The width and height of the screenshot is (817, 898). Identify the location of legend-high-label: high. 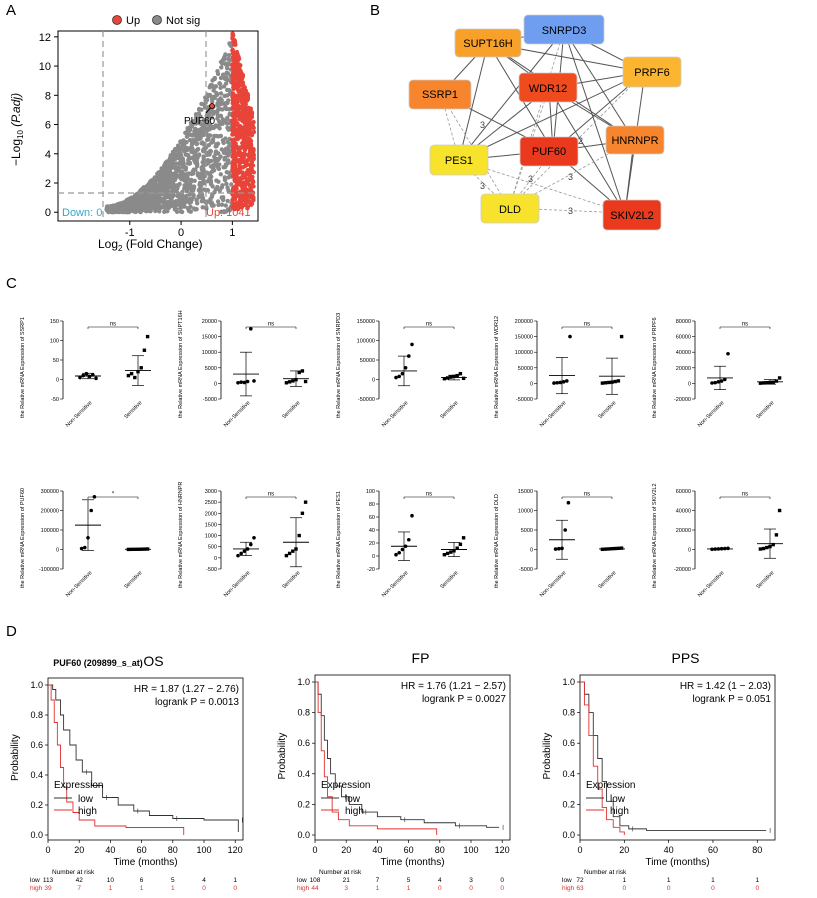
(354, 811).